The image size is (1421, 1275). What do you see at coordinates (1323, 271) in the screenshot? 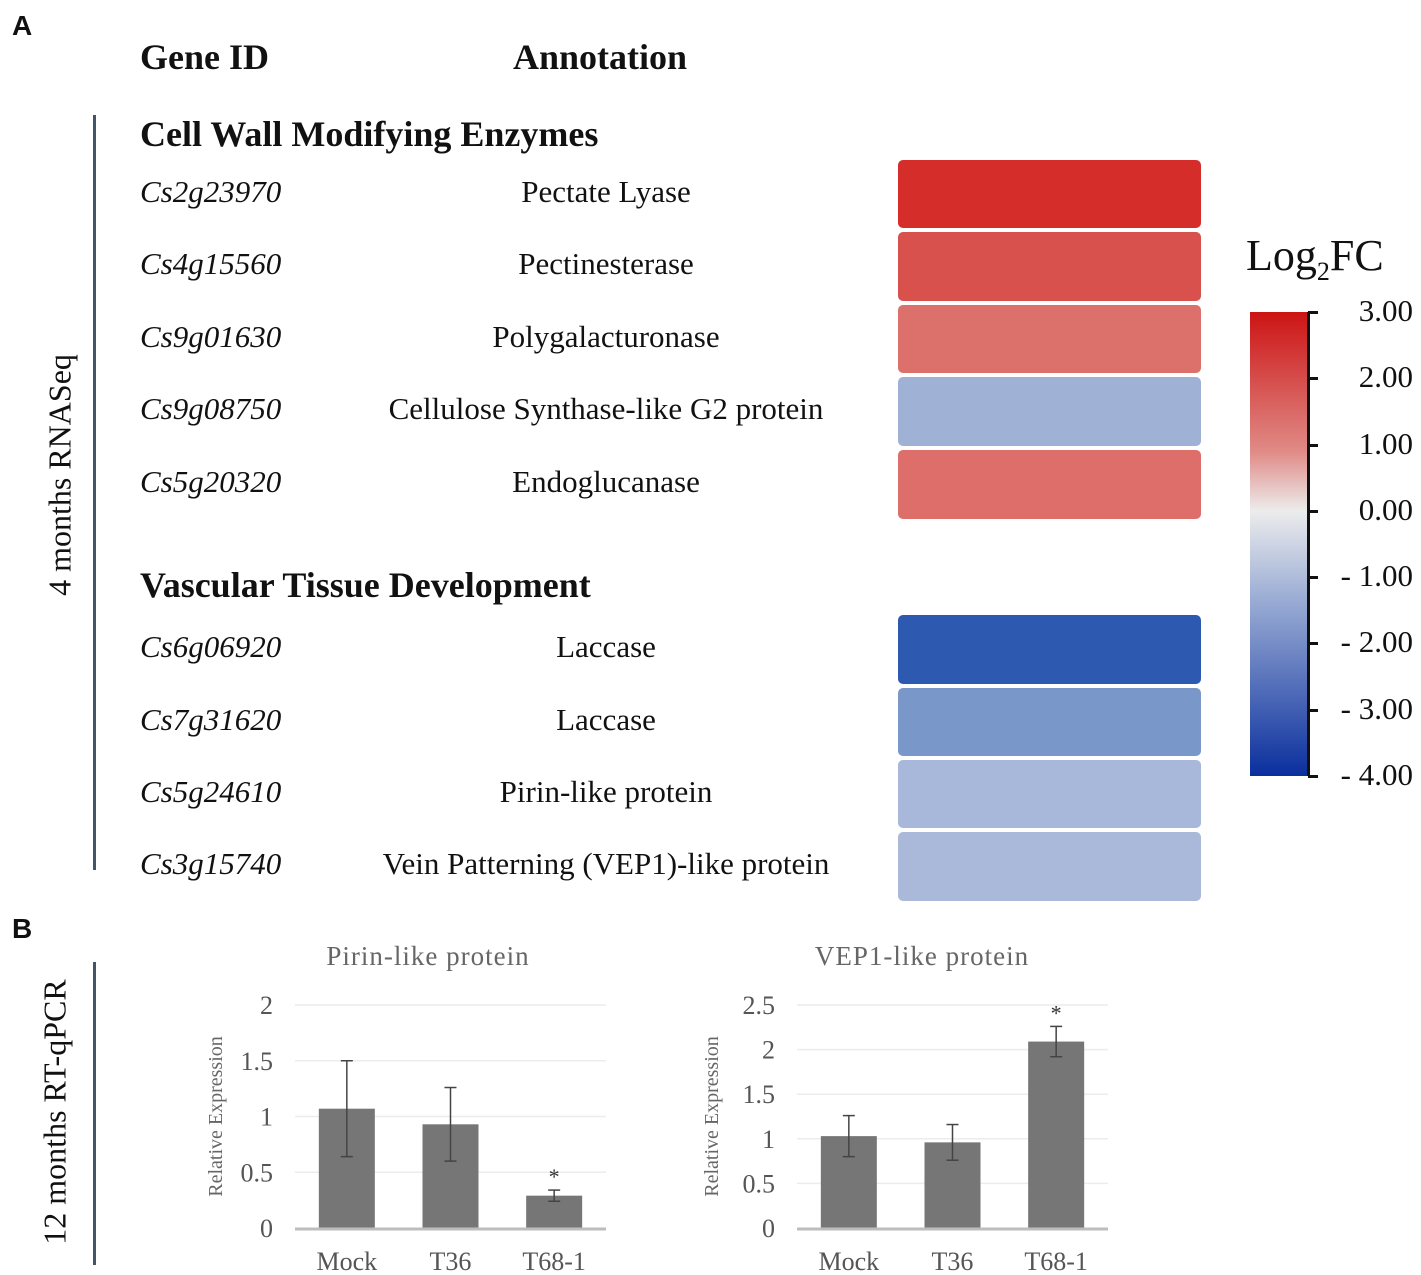
I see `colorbar-title-sub: 2` at bounding box center [1323, 271].